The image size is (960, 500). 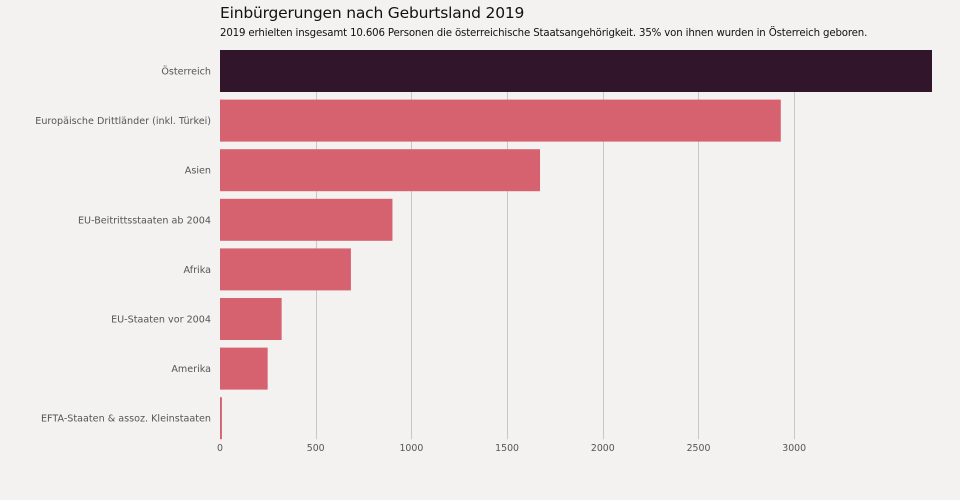 I want to click on category-label: Europäische Drittländer (inkl. Türkei), so click(x=123, y=121).